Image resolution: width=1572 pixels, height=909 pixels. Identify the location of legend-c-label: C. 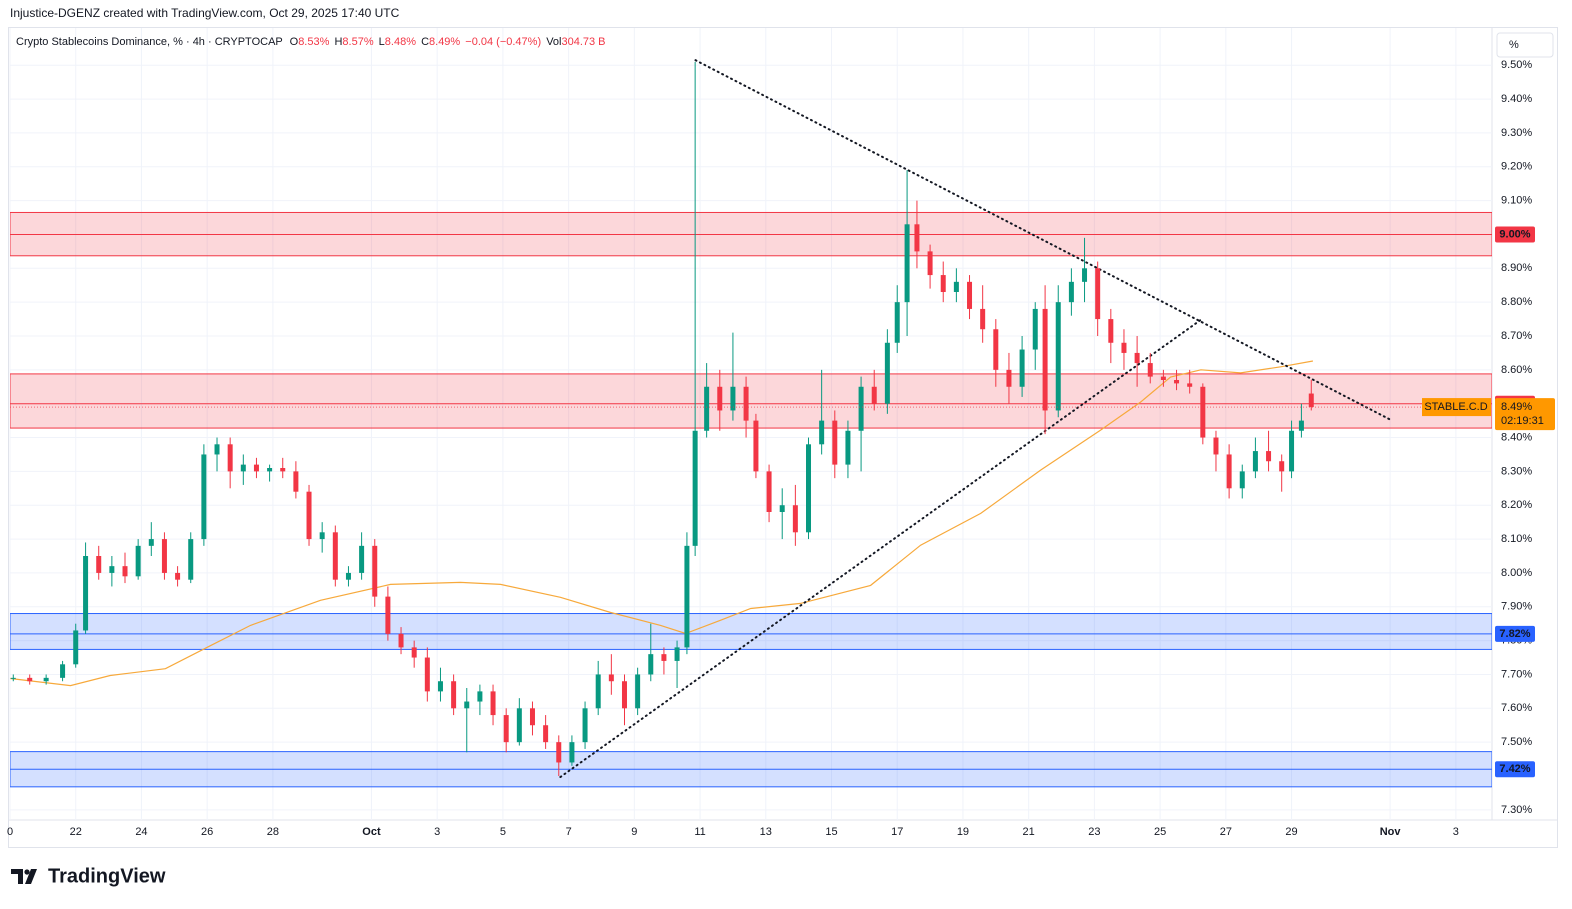
(425, 42).